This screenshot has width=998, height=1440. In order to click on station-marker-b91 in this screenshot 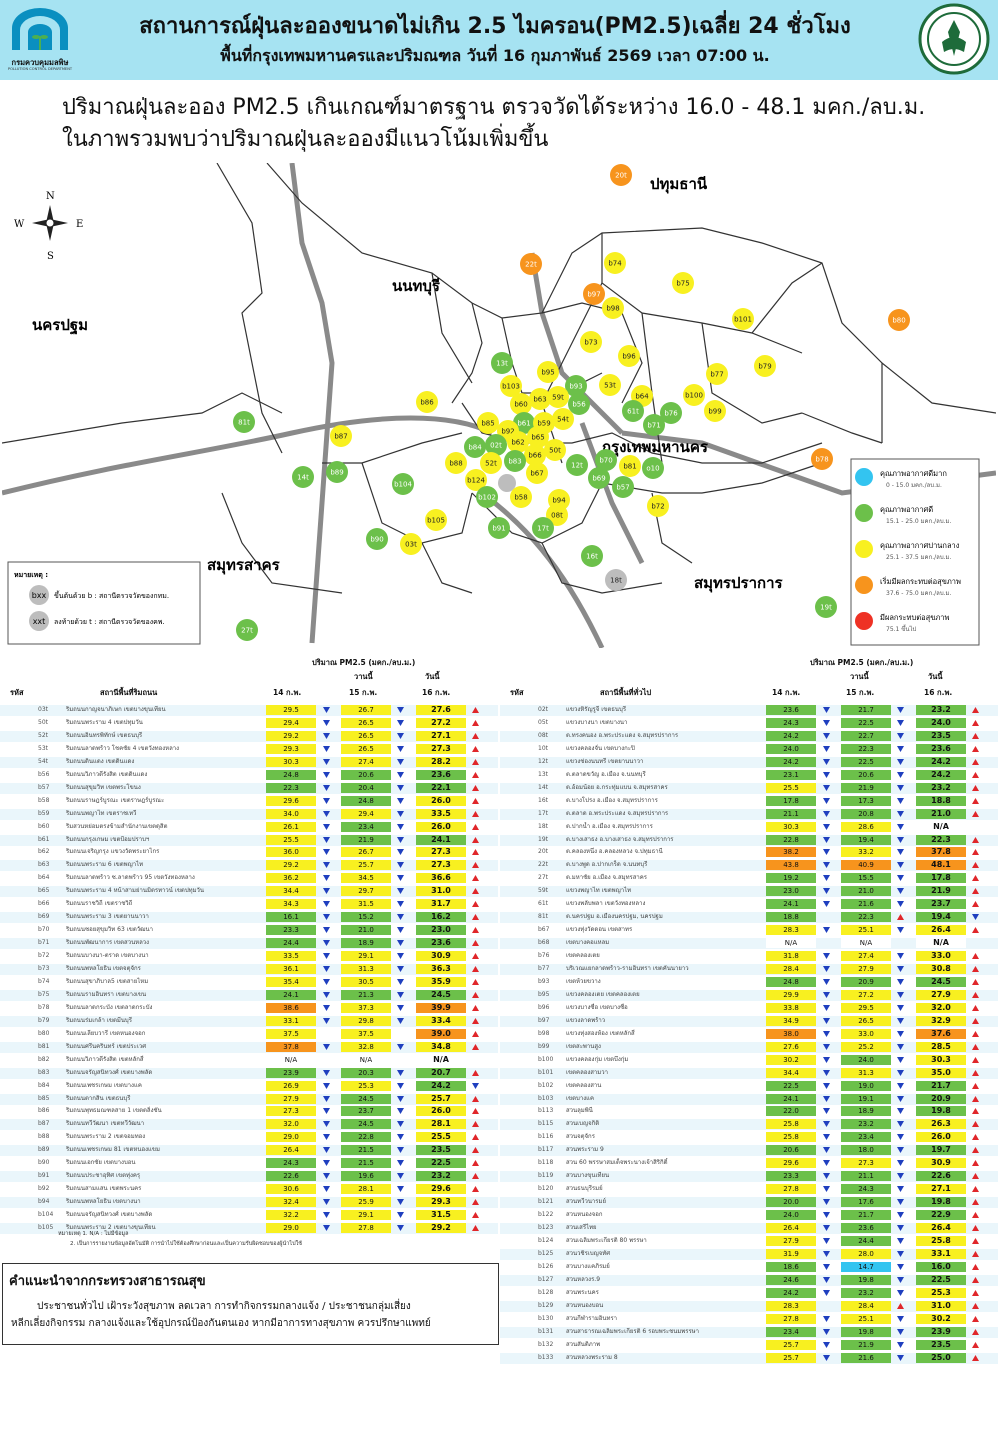, I will do `click(499, 528)`.